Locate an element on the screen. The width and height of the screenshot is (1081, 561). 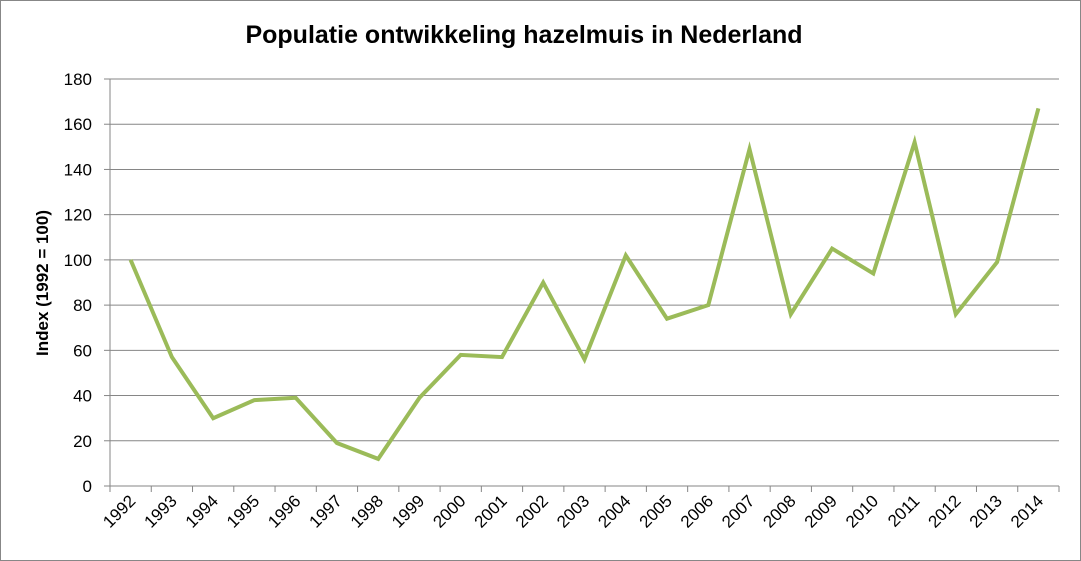
x-tick-label: 1998 is located at coordinates (367, 511).